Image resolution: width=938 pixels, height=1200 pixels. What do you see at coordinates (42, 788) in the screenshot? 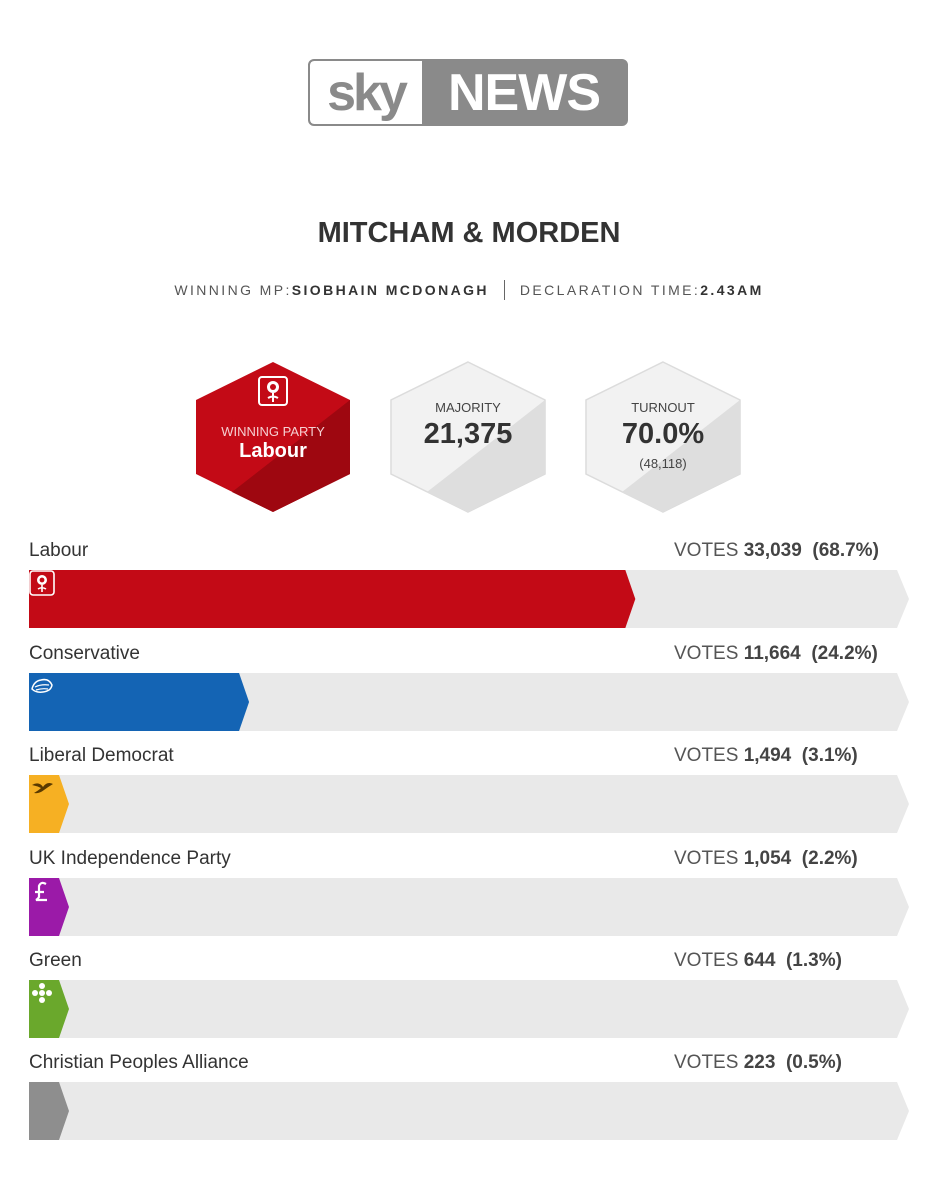
I see `libdem-bird-icon` at bounding box center [42, 788].